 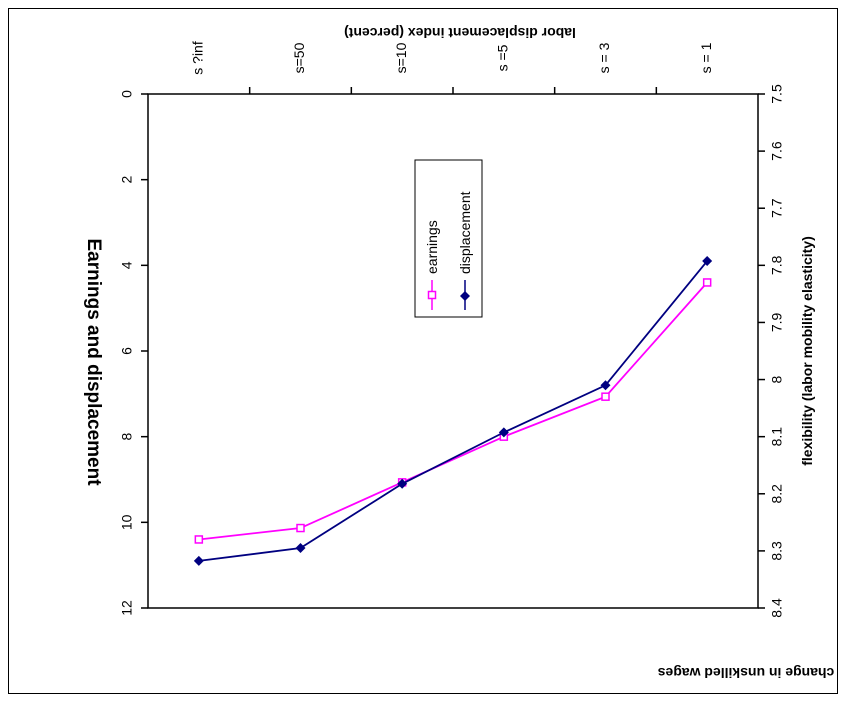 I want to click on left-axis: 7.5 7.6 7.7 7.8 7.9 8 8.1 8.2 8.3 8.4, so click(x=771, y=351).